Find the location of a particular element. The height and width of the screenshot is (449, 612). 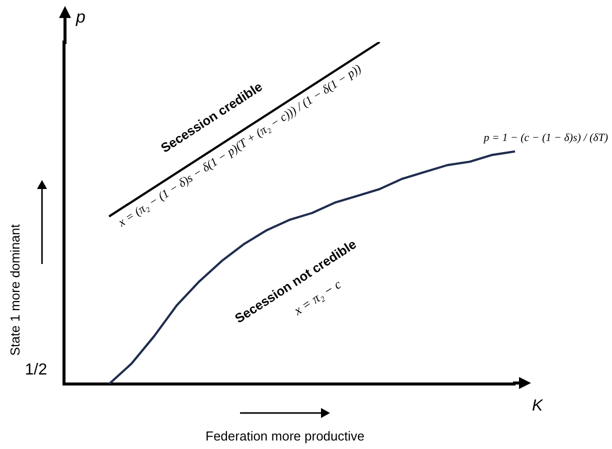

text: K is located at coordinates (538, 405).